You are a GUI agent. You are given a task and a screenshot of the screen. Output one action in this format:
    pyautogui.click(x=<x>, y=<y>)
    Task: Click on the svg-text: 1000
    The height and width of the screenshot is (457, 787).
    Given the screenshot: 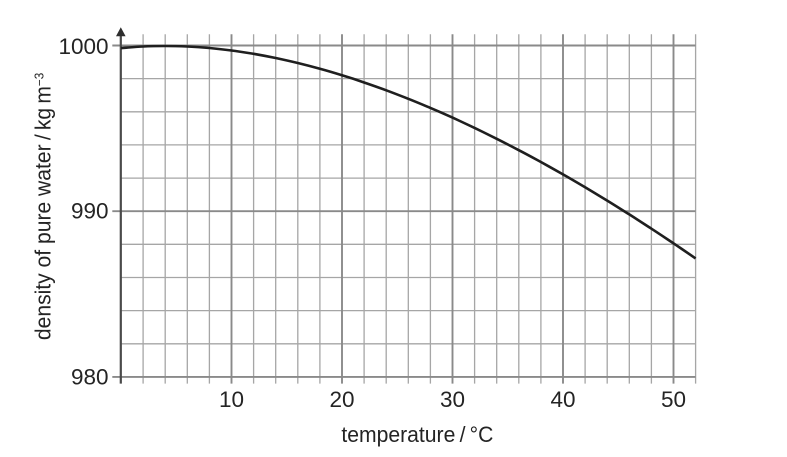 What is the action you would take?
    pyautogui.click(x=83, y=46)
    